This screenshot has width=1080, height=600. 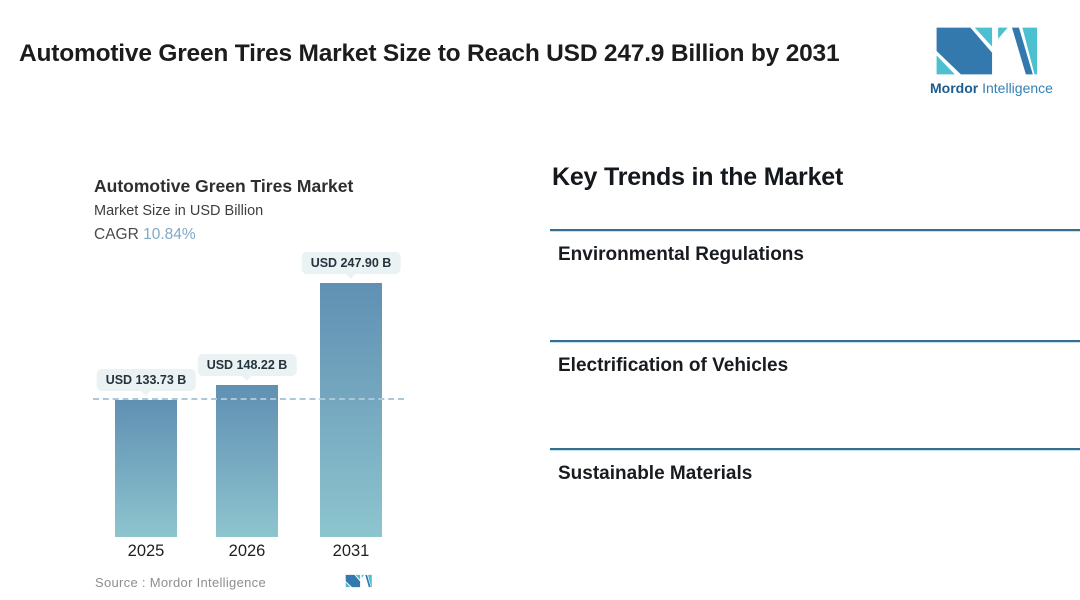 What do you see at coordinates (655, 473) in the screenshot?
I see `trend-label: Sustainable Materials` at bounding box center [655, 473].